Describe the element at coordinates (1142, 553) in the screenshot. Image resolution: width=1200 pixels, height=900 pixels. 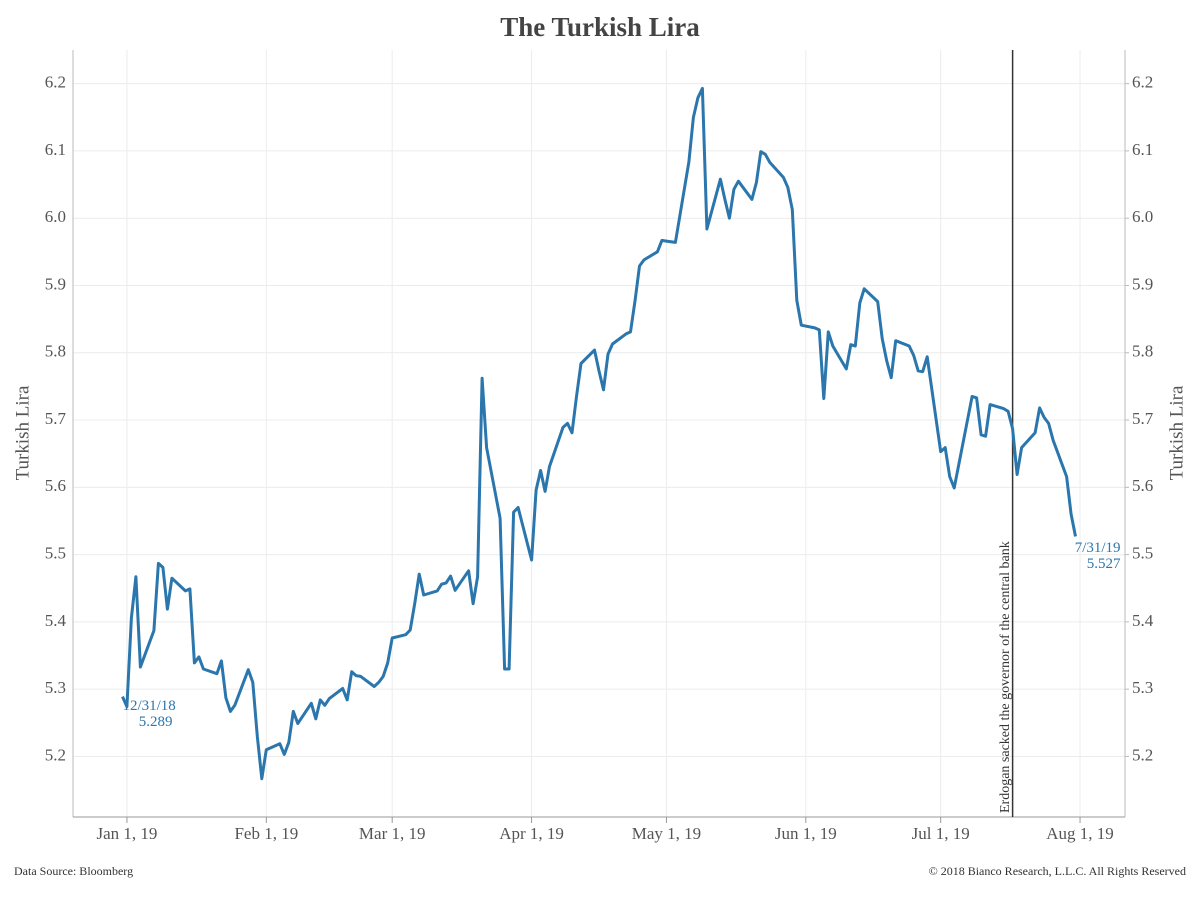
I see `y2-tick-label: 5.5` at that location.